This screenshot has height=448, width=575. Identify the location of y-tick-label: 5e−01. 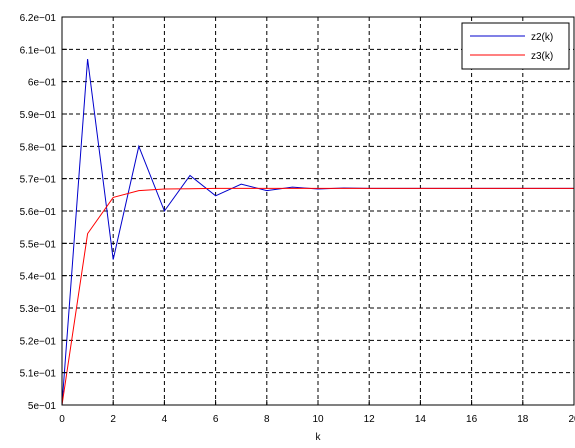
(42, 406).